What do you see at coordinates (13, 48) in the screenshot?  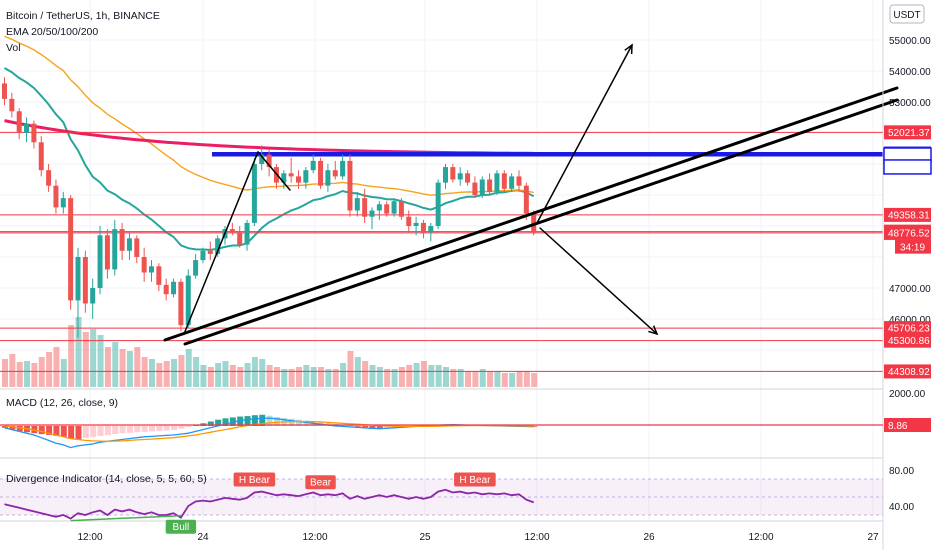 I see `volume-legend: Vol` at bounding box center [13, 48].